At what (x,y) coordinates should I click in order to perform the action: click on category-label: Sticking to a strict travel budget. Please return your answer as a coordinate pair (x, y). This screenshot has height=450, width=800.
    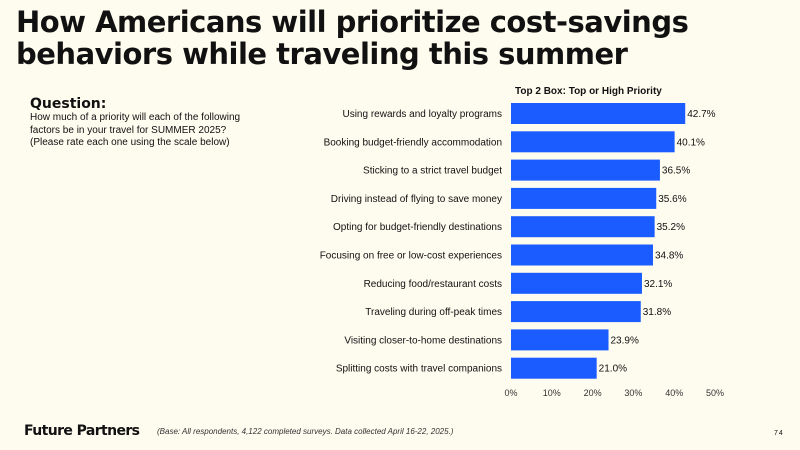
    Looking at the image, I should click on (432, 171).